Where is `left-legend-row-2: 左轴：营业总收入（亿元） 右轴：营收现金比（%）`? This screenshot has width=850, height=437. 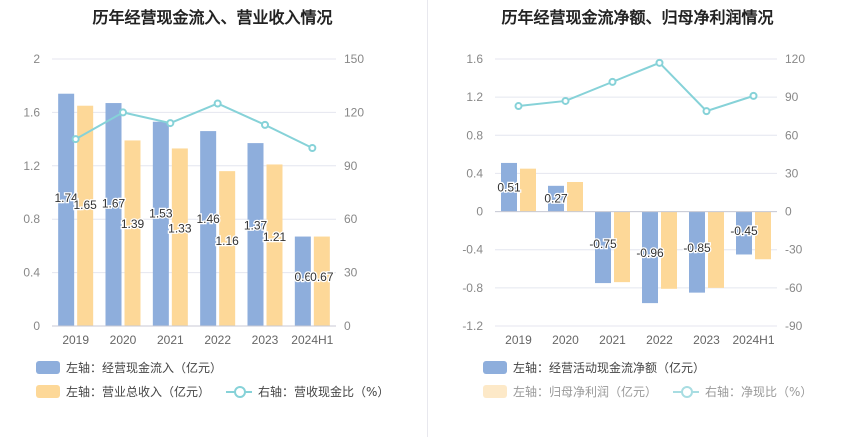
left-legend-row-2: 左轴：营业总收入（亿元） 右轴：营收现金比（%） is located at coordinates (220, 391).